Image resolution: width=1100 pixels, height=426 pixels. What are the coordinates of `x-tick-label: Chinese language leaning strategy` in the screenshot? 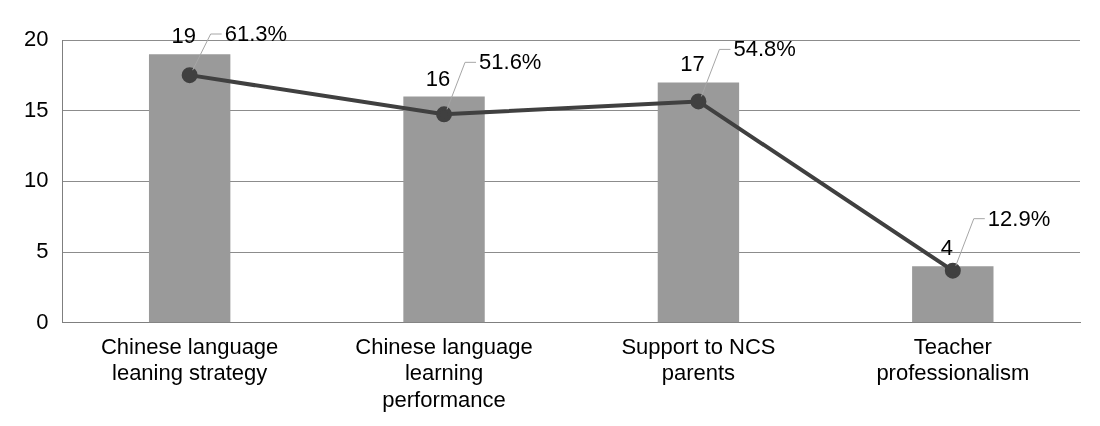 It's located at (189, 360).